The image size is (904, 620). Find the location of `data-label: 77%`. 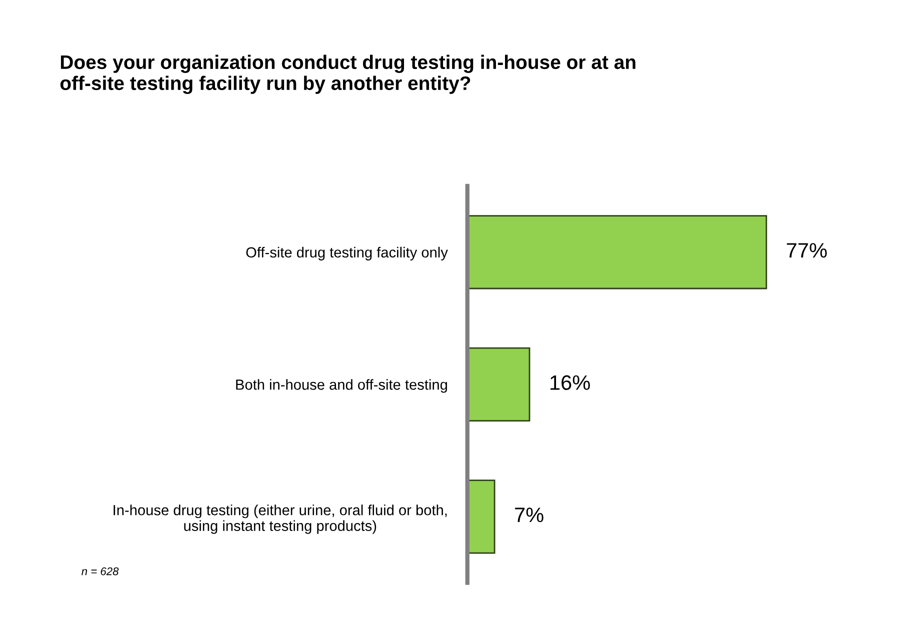

data-label: 77% is located at coordinates (806, 250).